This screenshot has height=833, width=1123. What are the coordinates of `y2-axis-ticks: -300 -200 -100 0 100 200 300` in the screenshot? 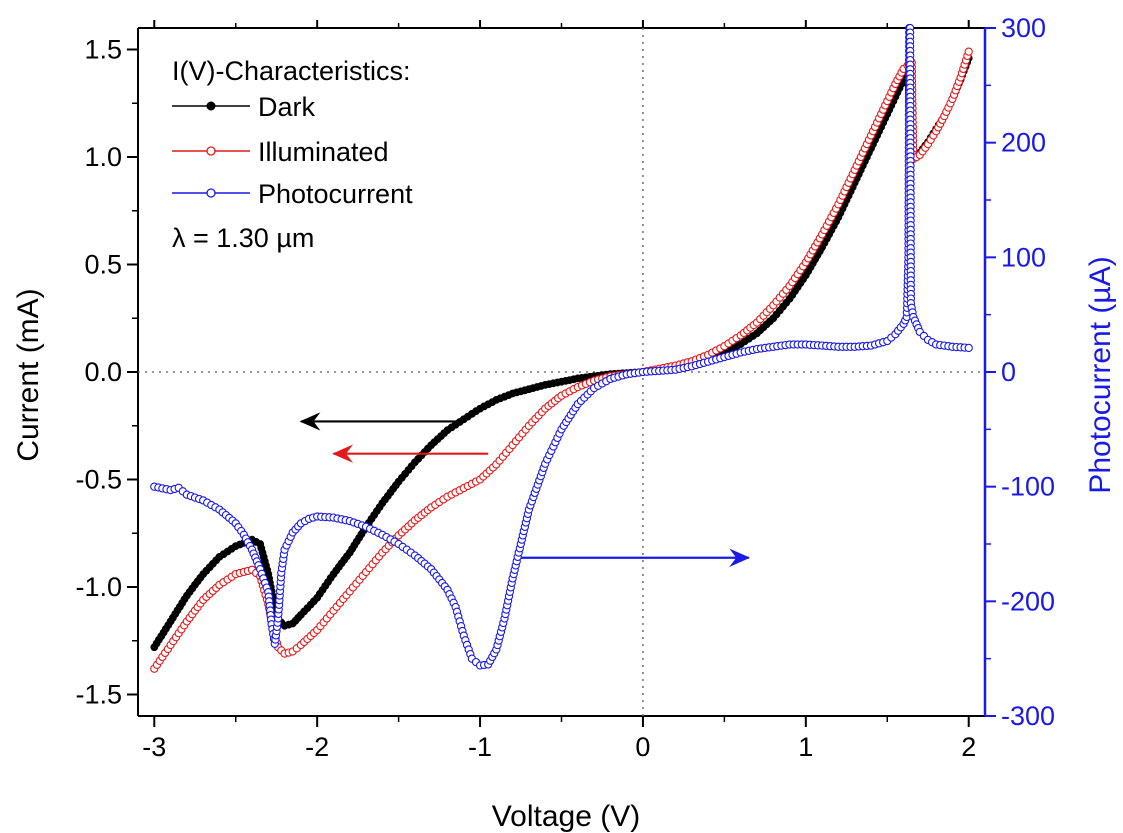 It's located at (1020, 372).